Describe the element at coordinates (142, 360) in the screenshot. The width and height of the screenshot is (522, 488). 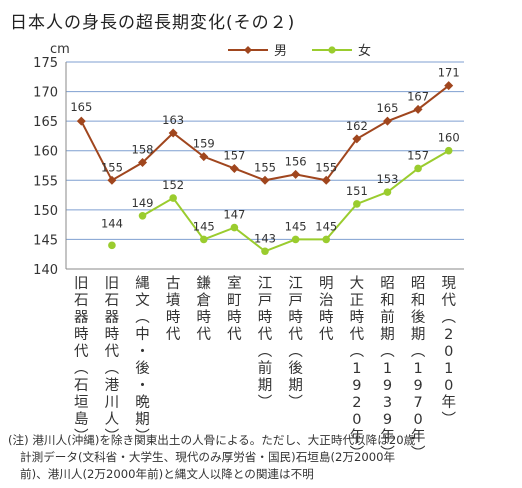
I see `category-label: 縄文︵中・後・晩期︶` at that location.